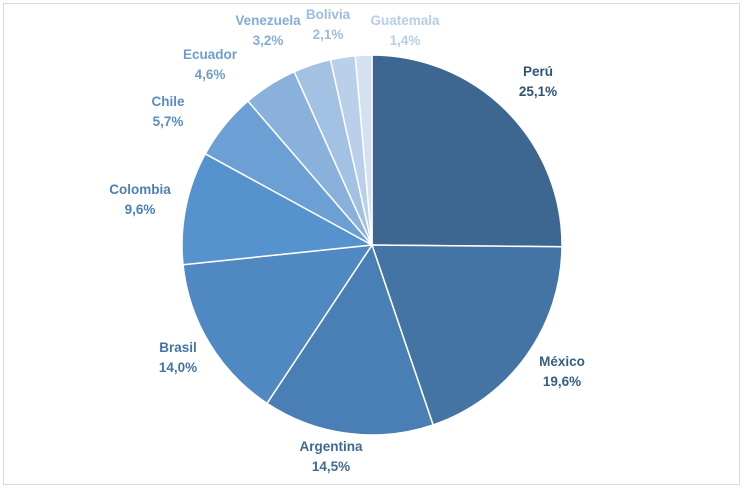 Image resolution: width=745 pixels, height=490 pixels. I want to click on slice-value-perú: 25,1%, so click(538, 91).